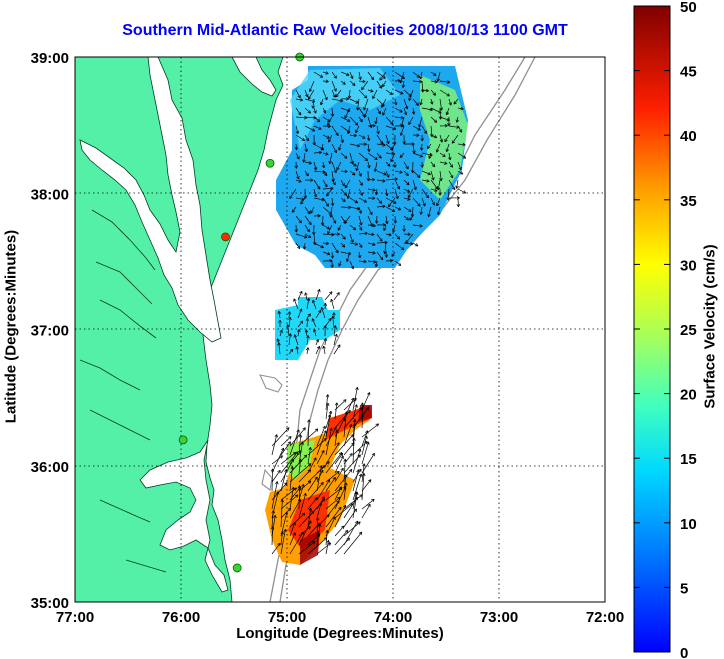 This screenshot has width=724, height=659. I want to click on y-tick-labels: 35:00 36:00 37:00 38:00 39:00, so click(50, 331).